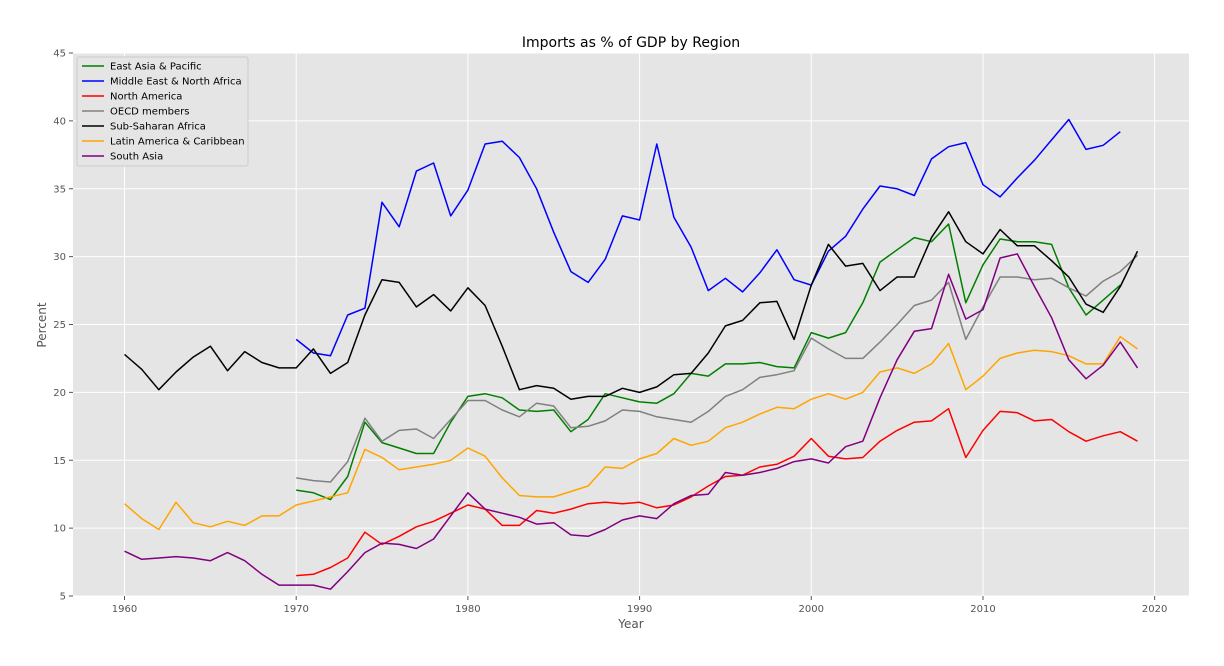 Image resolution: width=1224 pixels, height=666 pixels. I want to click on x-tick-label: 2000, so click(811, 609).